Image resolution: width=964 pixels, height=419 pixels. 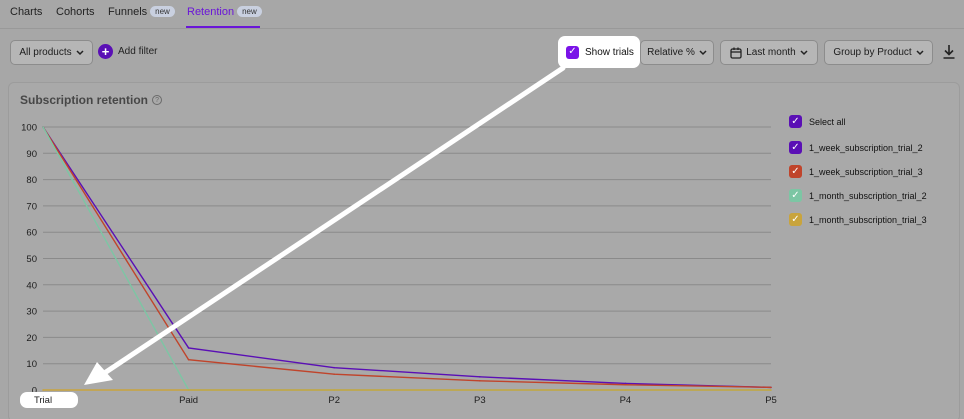 I want to click on relative-label: Relative %, so click(x=671, y=52).